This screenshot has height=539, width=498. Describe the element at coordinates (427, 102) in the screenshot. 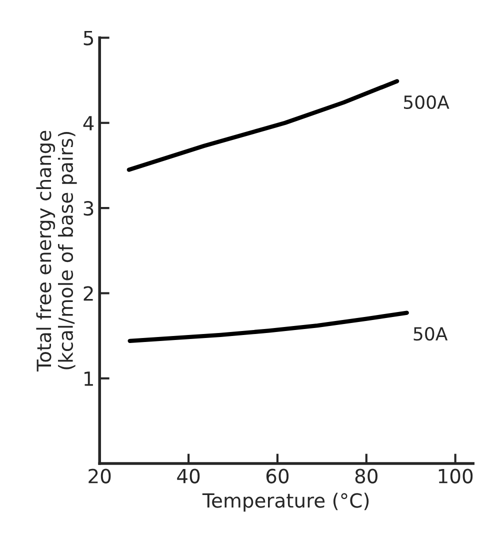

I see `series-label: 500A` at that location.